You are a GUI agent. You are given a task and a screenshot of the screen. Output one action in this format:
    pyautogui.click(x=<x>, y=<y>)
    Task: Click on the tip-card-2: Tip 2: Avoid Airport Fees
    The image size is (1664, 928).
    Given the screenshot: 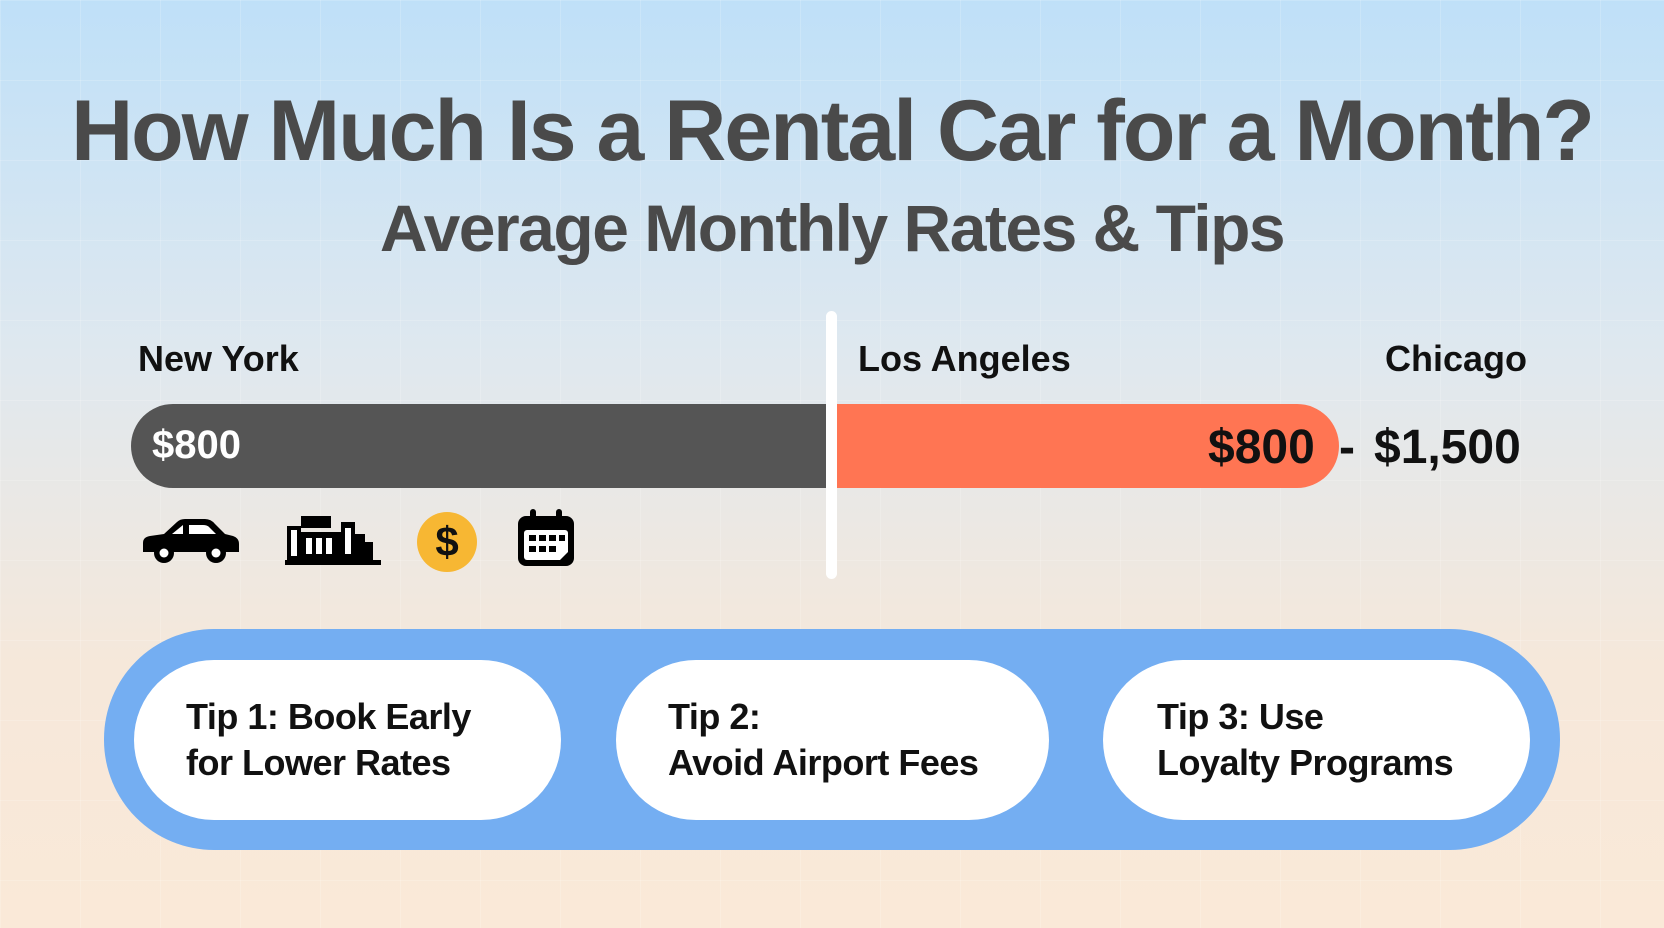 What is the action you would take?
    pyautogui.click(x=832, y=740)
    